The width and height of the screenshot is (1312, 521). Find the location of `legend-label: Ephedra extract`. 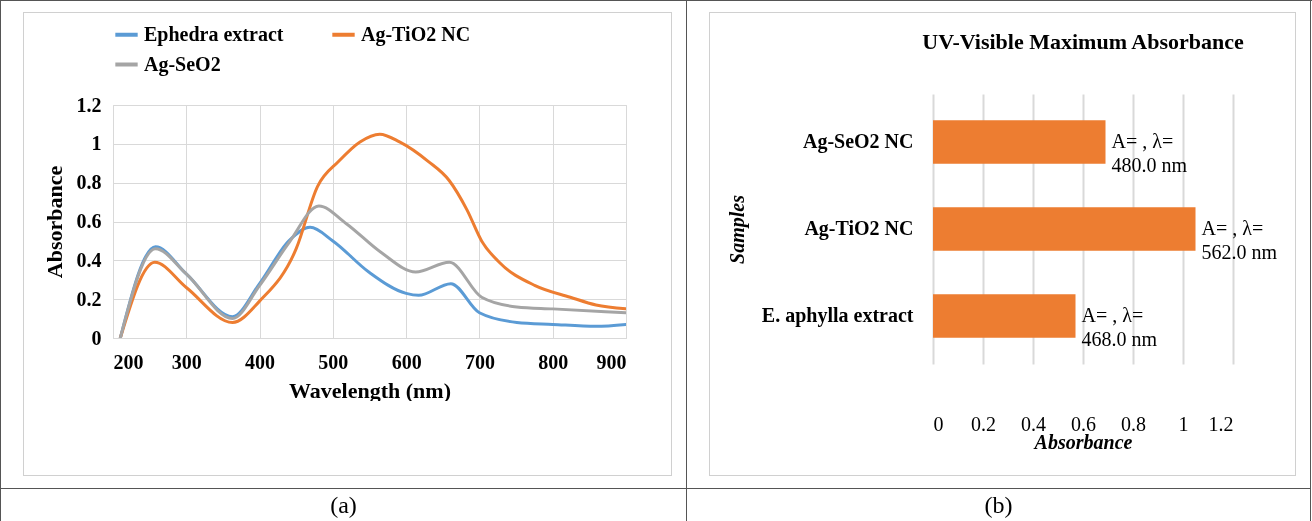

legend-label: Ephedra extract is located at coordinates (214, 34).